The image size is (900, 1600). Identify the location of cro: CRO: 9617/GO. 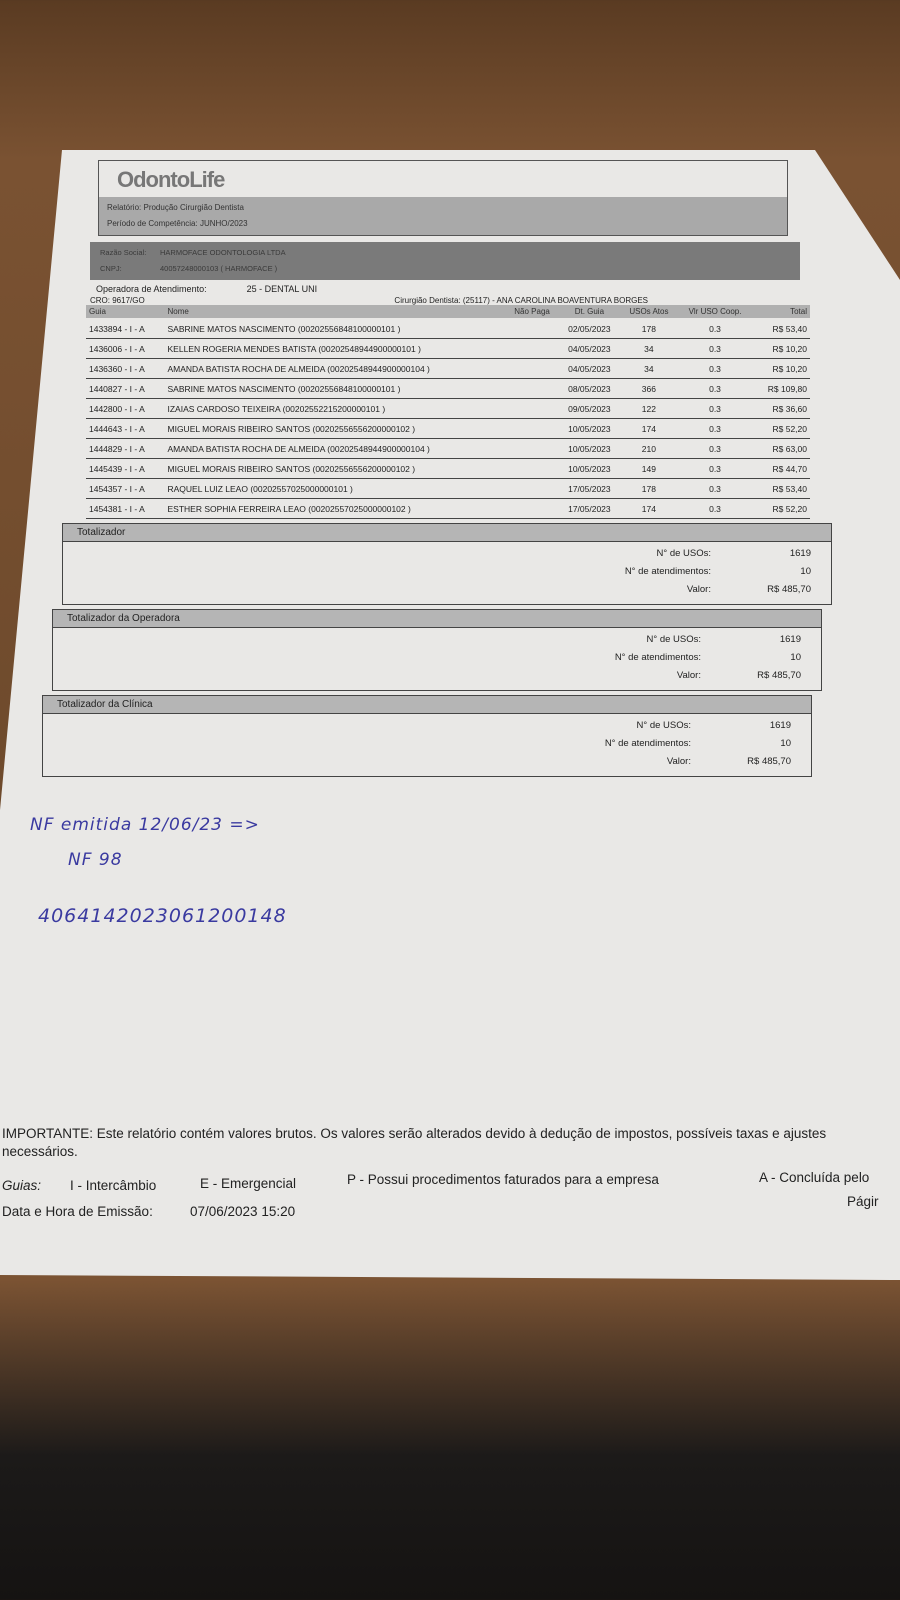
(117, 300).